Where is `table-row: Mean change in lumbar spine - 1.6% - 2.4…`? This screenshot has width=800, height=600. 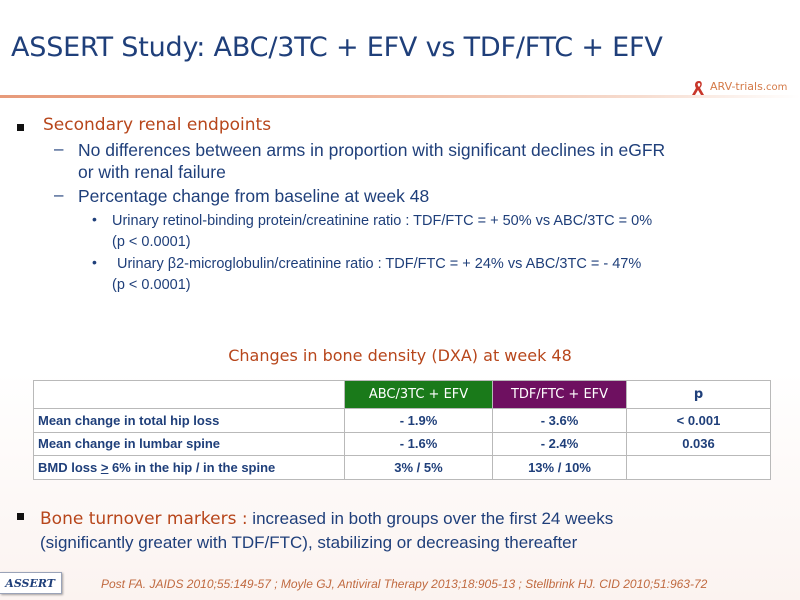
table-row: Mean change in lumbar spine - 1.6% - 2.4… is located at coordinates (402, 443).